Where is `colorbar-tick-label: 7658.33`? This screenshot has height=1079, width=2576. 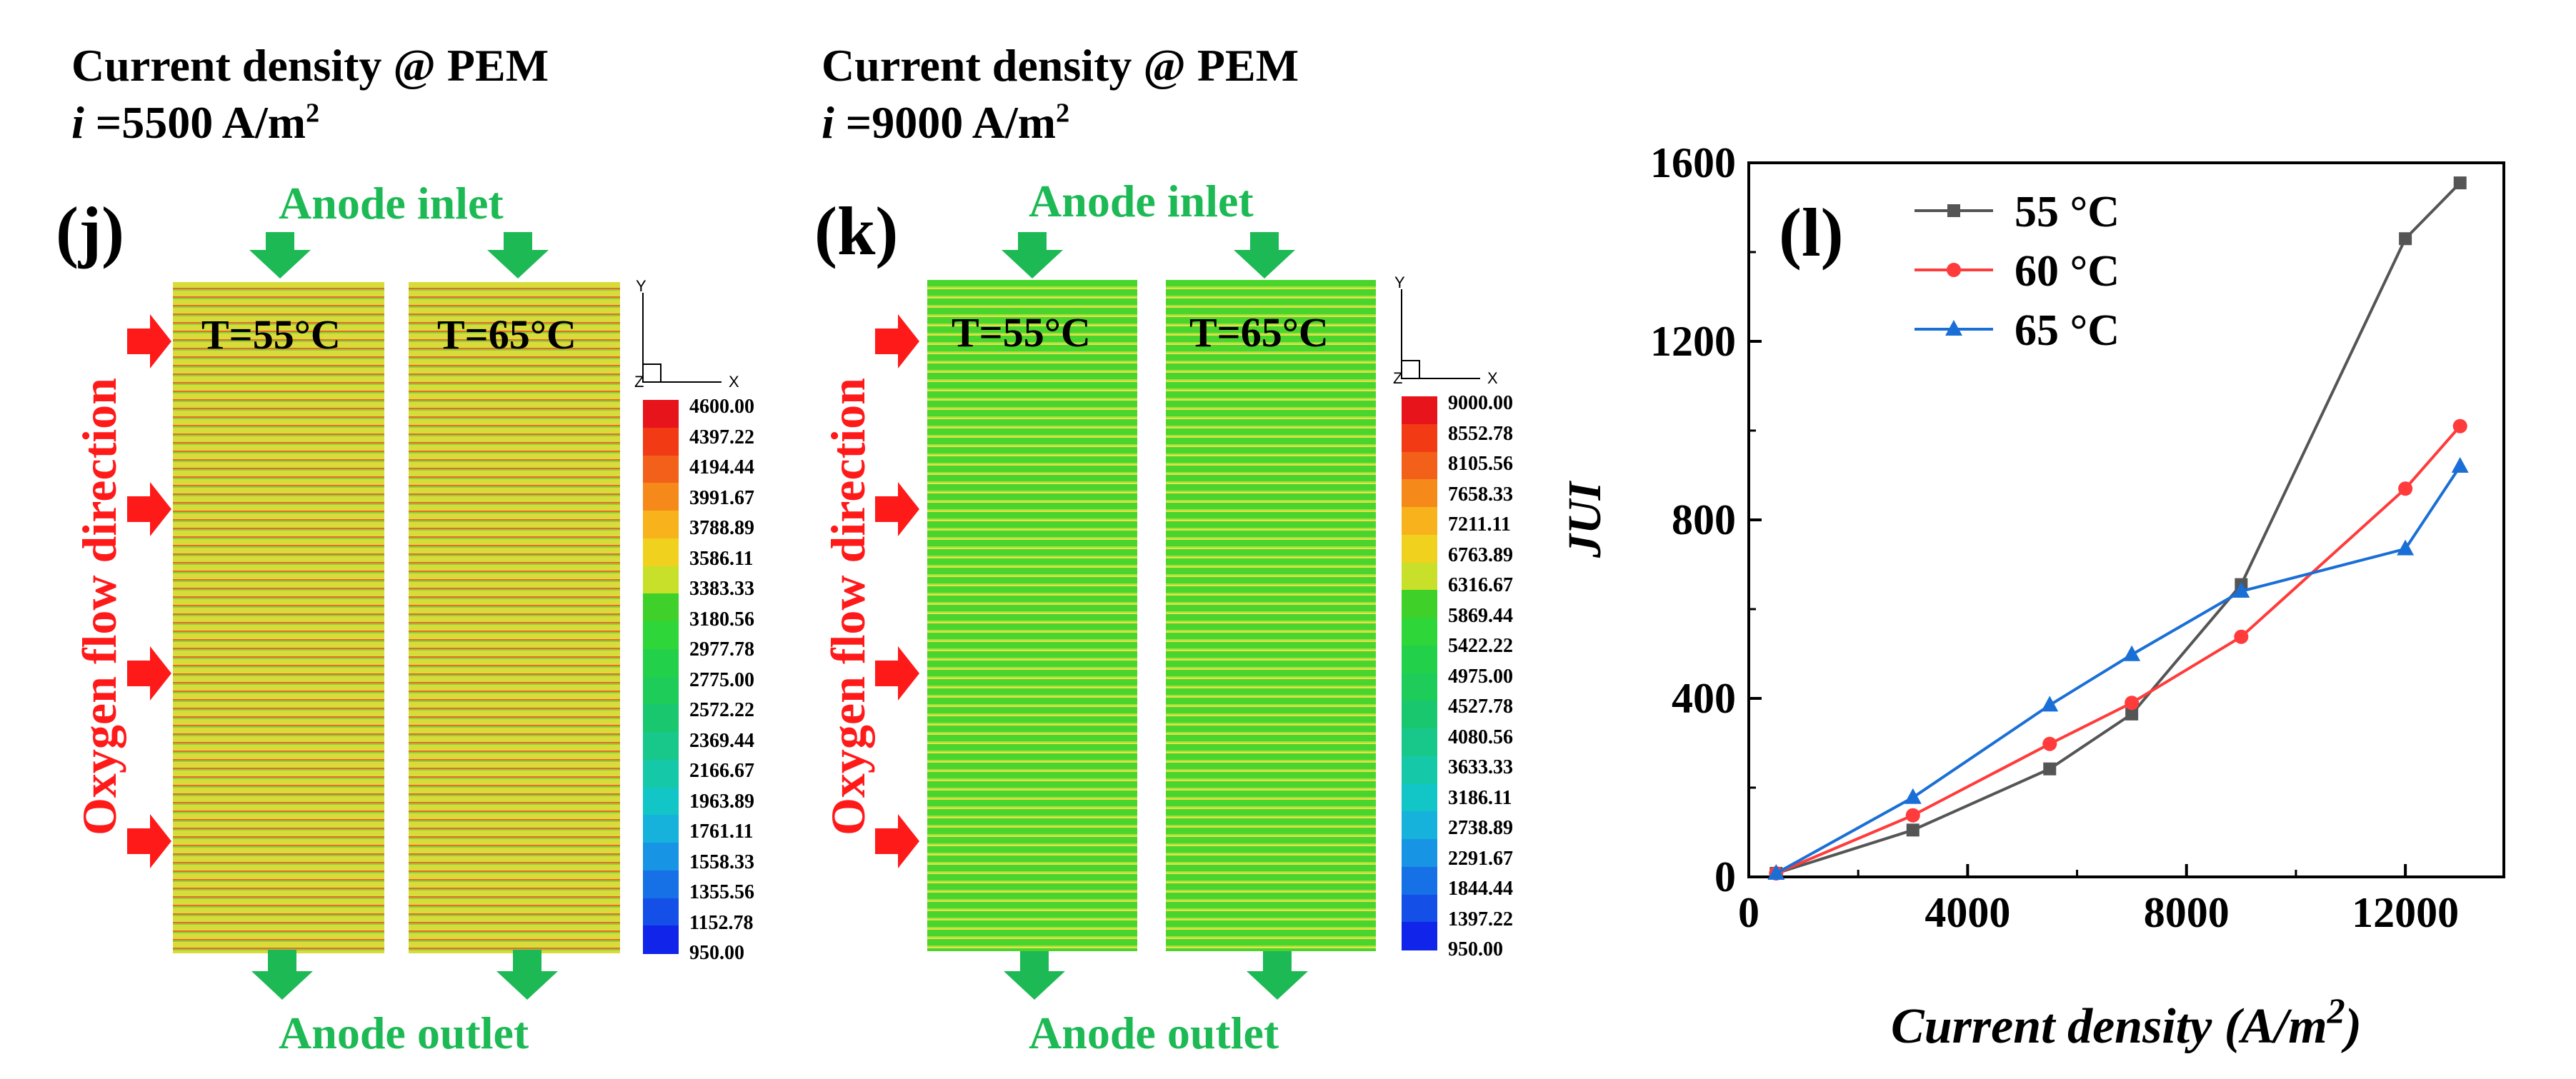 colorbar-tick-label: 7658.33 is located at coordinates (1481, 494).